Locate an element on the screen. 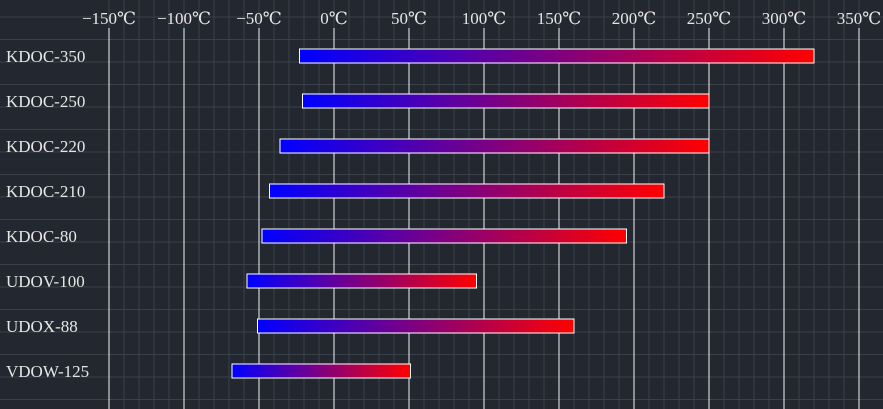  x-tick-label: 100℃ is located at coordinates (484, 18).